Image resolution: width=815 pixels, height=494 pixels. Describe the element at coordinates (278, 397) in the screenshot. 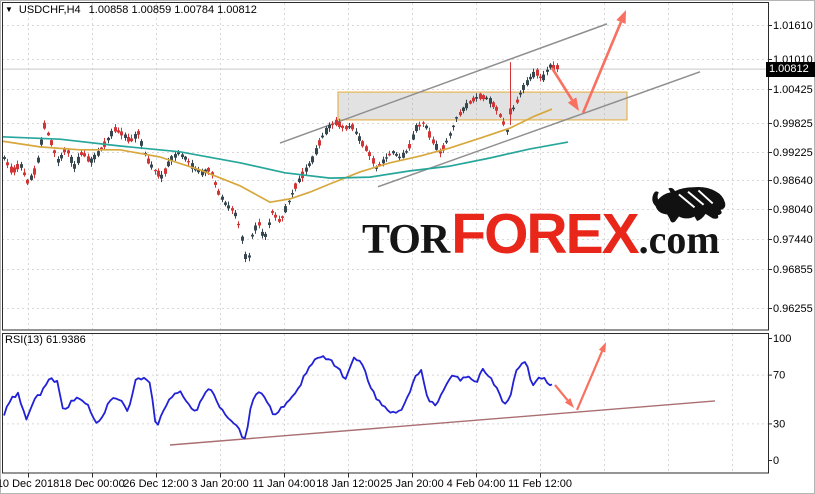

I see `rsi-line` at that location.